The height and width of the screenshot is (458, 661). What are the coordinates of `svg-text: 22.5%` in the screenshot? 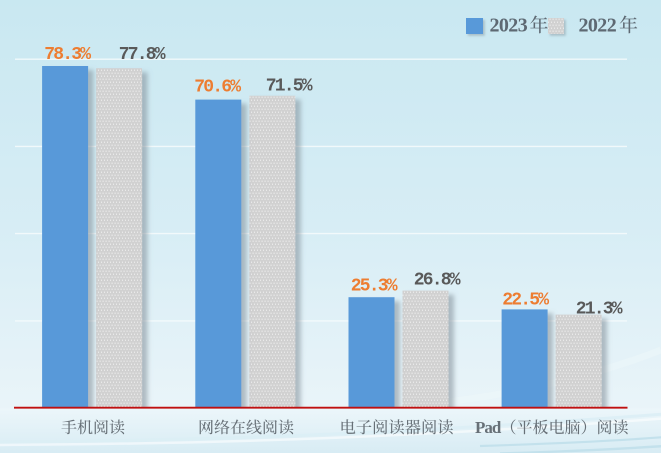 It's located at (525, 300).